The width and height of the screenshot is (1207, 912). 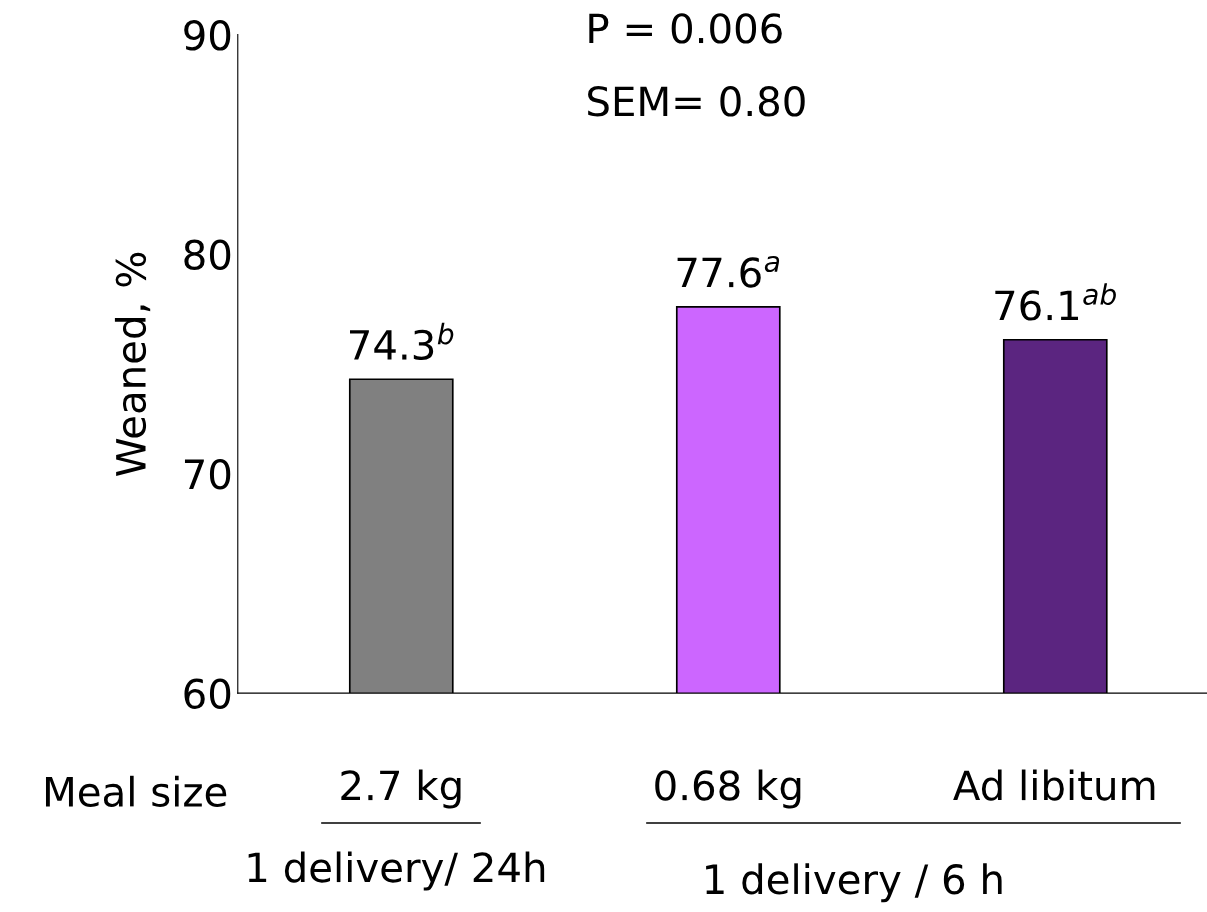 What do you see at coordinates (401, 789) in the screenshot?
I see `x-tick-label: 2.7 kg` at bounding box center [401, 789].